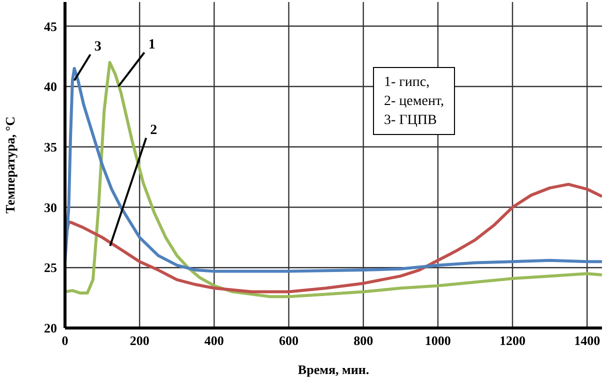 This screenshot has height=386, width=604. What do you see at coordinates (10, 165) in the screenshot?
I see `y-axis-title: Температура, °С` at bounding box center [10, 165].